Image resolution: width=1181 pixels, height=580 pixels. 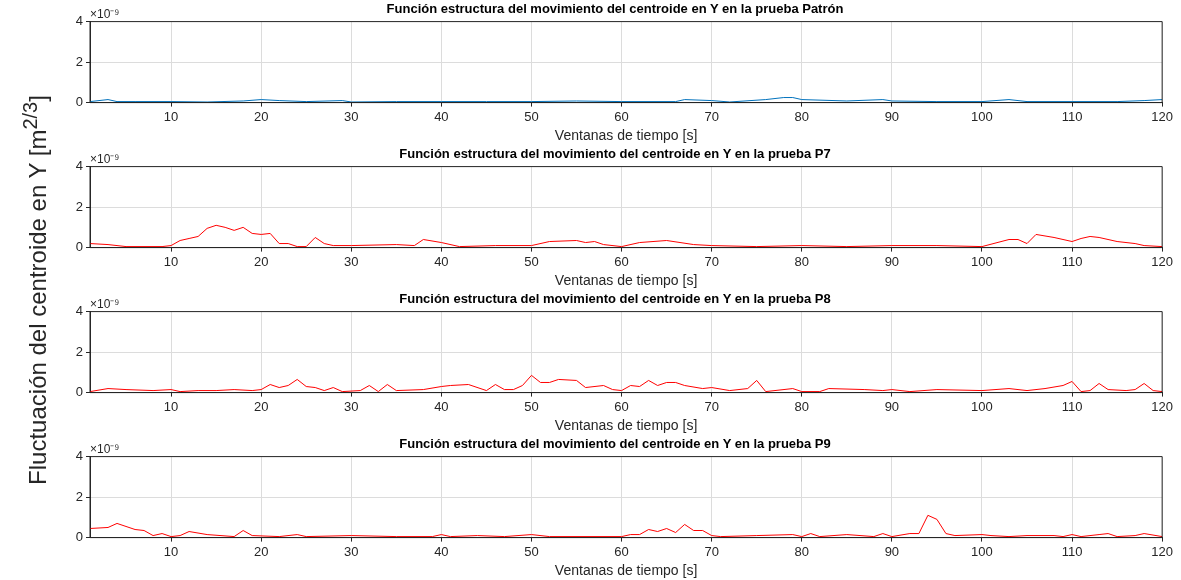 What do you see at coordinates (615, 299) in the screenshot?
I see `chart-title: Función estructura del movimiento del centroide en Y en la prueba P8` at bounding box center [615, 299].